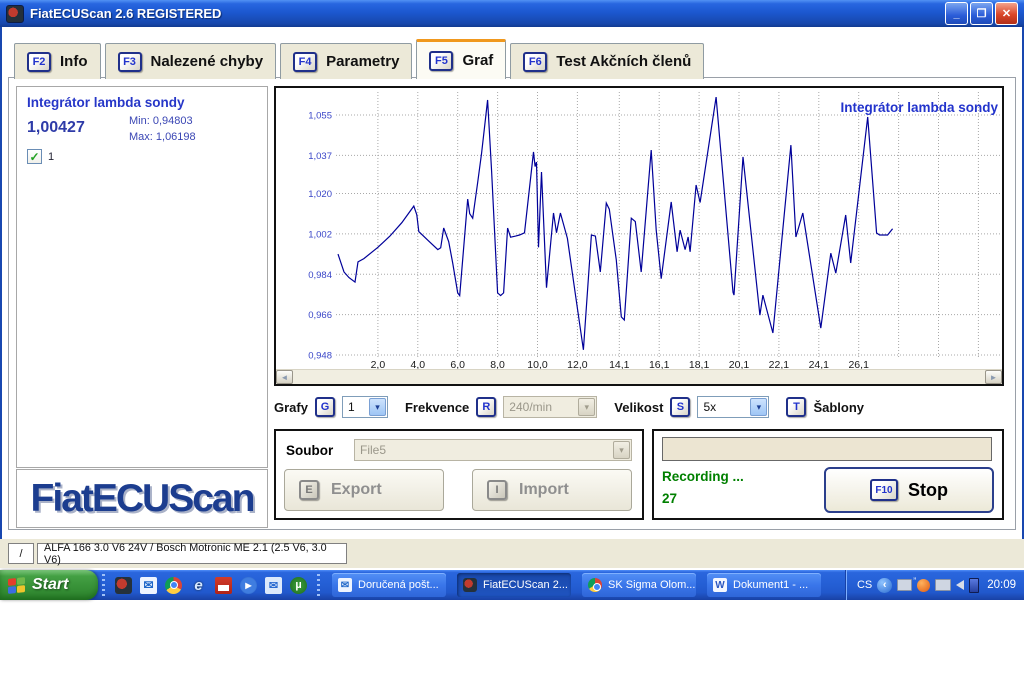 Image resolution: width=1024 pixels, height=682 pixels. What do you see at coordinates (864, 585) in the screenshot?
I see `language-indicator: CS` at bounding box center [864, 585].